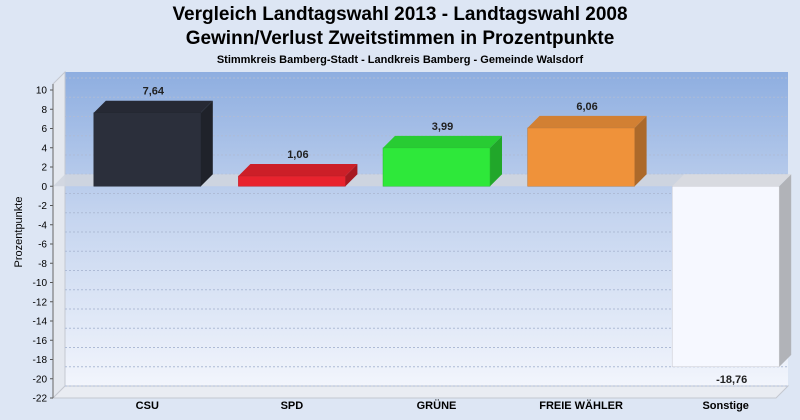 This screenshot has height=420, width=800. I want to click on y-tick-label: -6, so click(42, 245).